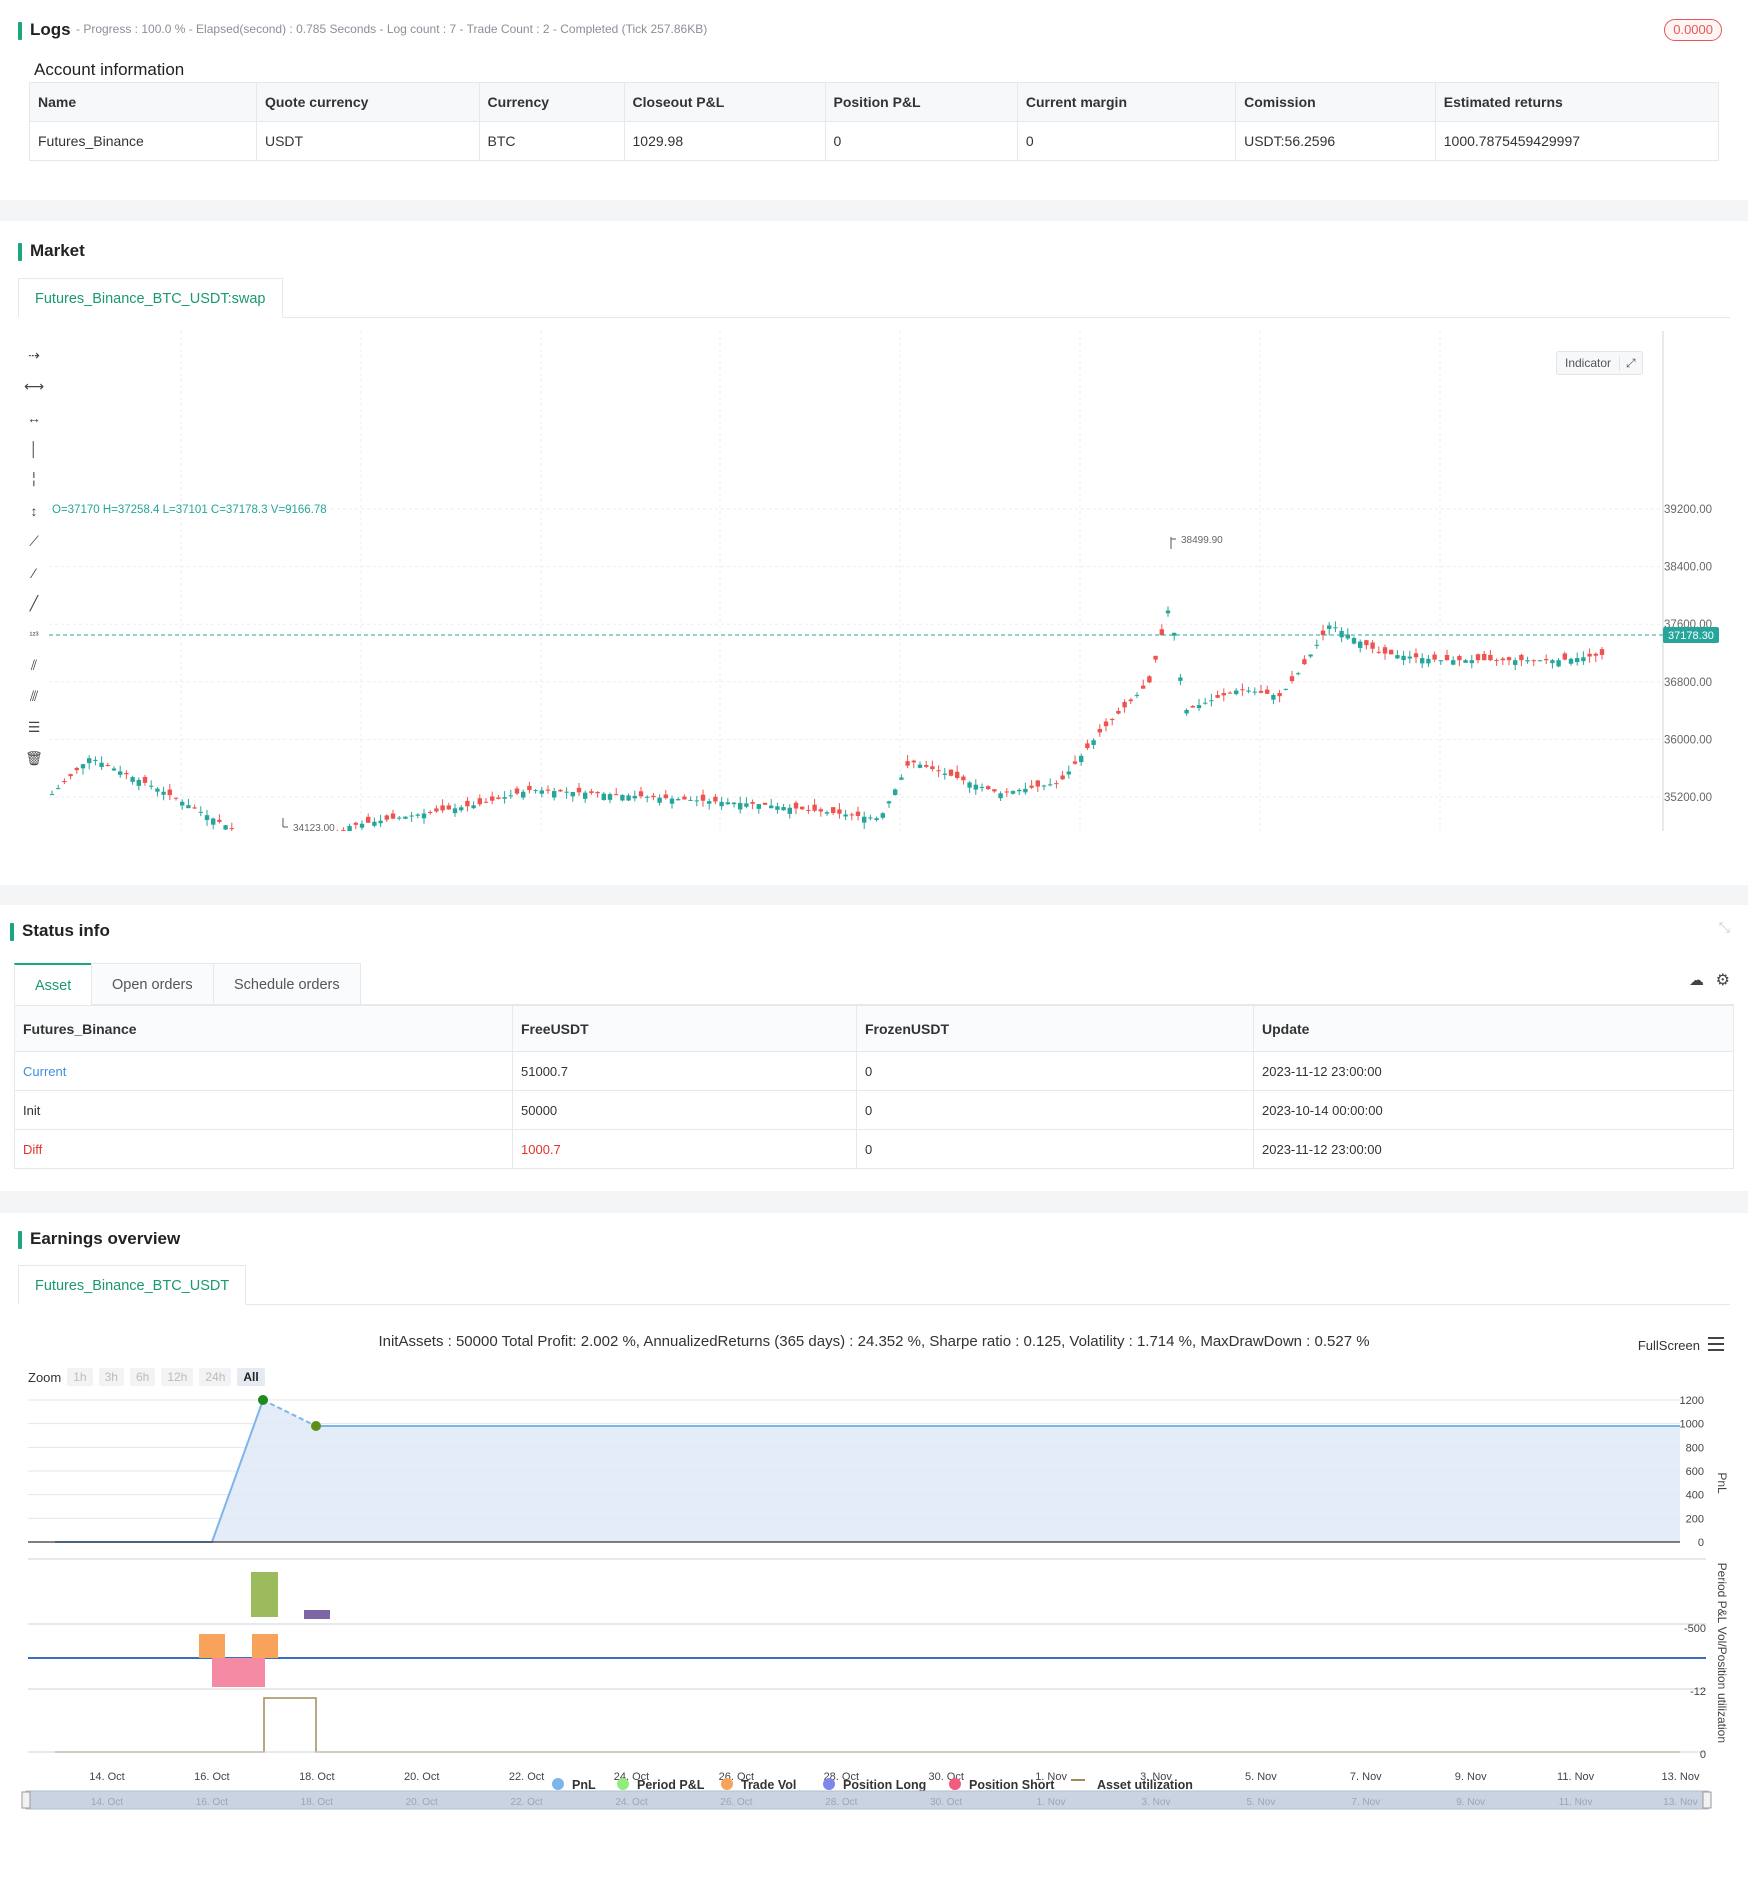 The image size is (1748, 1888). I want to click on price-label-icon: ¹²³, so click(34, 634).